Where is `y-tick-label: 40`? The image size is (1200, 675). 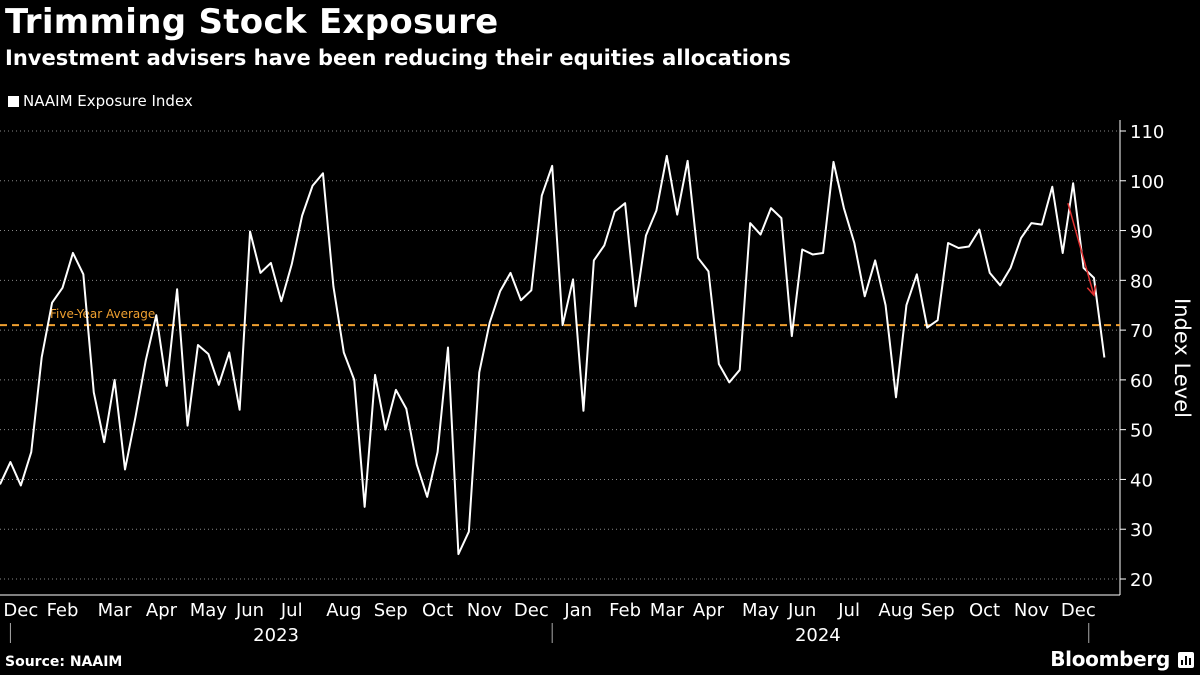 y-tick-label: 40 is located at coordinates (1141, 480).